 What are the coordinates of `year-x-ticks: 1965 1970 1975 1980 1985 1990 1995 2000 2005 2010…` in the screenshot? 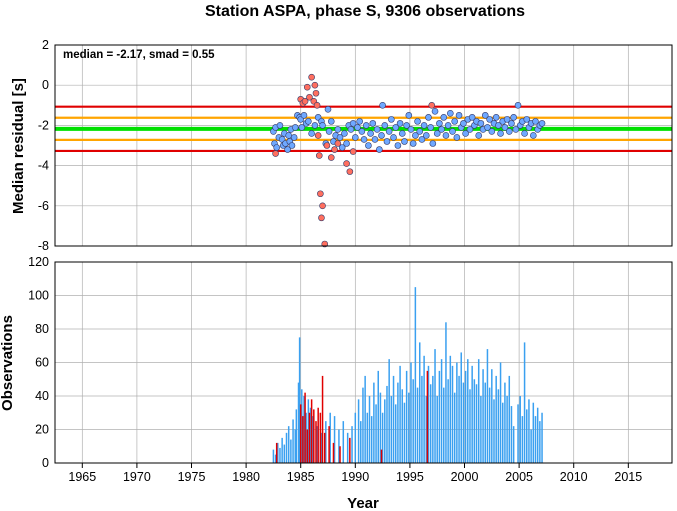 It's located at (355, 473).